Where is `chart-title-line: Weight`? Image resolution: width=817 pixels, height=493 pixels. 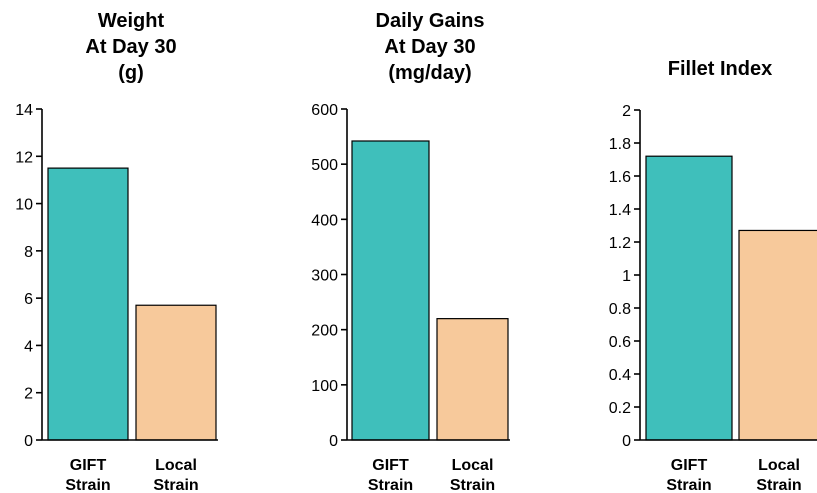
chart-title-line: Weight is located at coordinates (131, 21).